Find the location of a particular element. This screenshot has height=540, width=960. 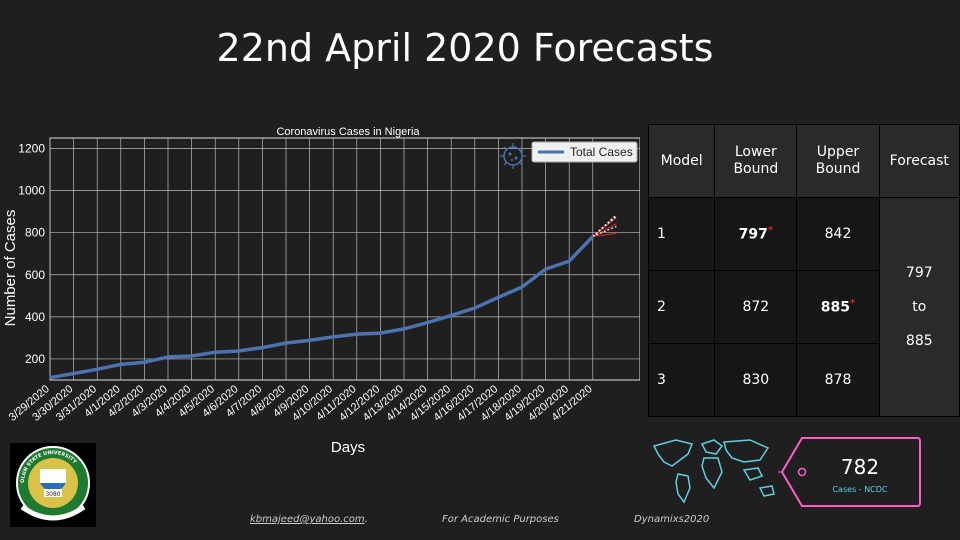

footer-email: kbmajeed@yahoo.com is located at coordinates (307, 519).